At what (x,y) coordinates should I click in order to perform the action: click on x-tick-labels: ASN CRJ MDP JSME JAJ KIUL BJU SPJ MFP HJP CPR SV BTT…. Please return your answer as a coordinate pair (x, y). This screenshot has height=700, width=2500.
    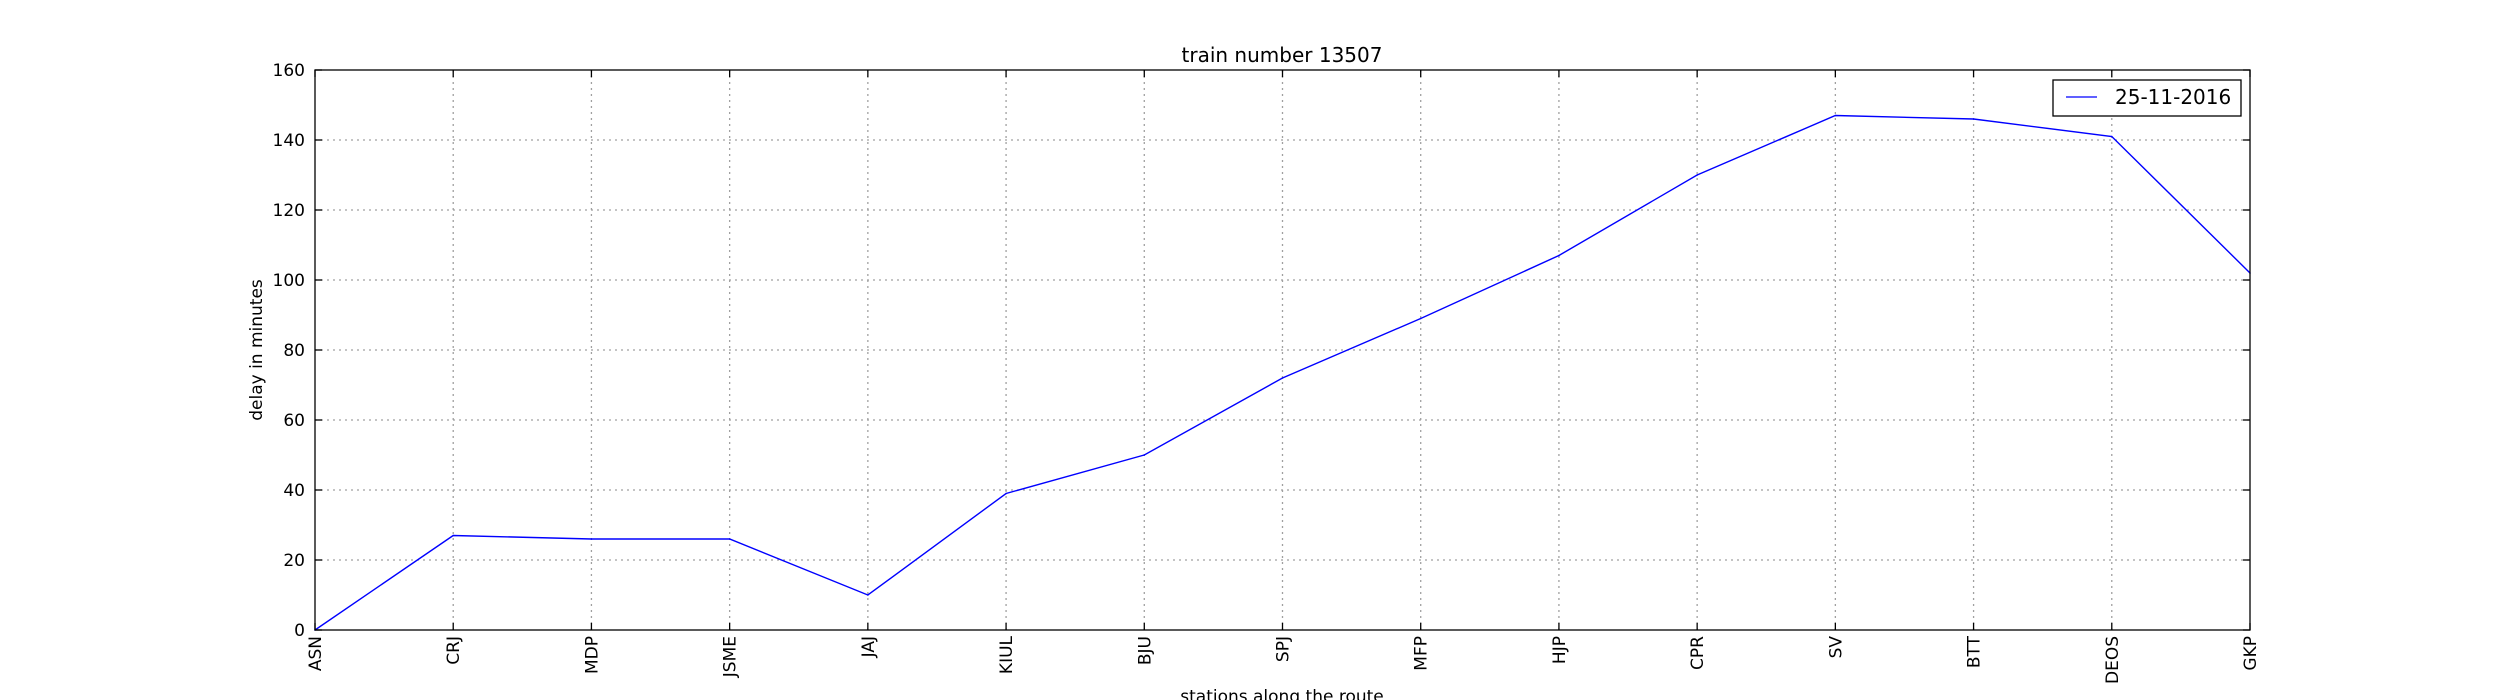
    Looking at the image, I should click on (1283, 659).